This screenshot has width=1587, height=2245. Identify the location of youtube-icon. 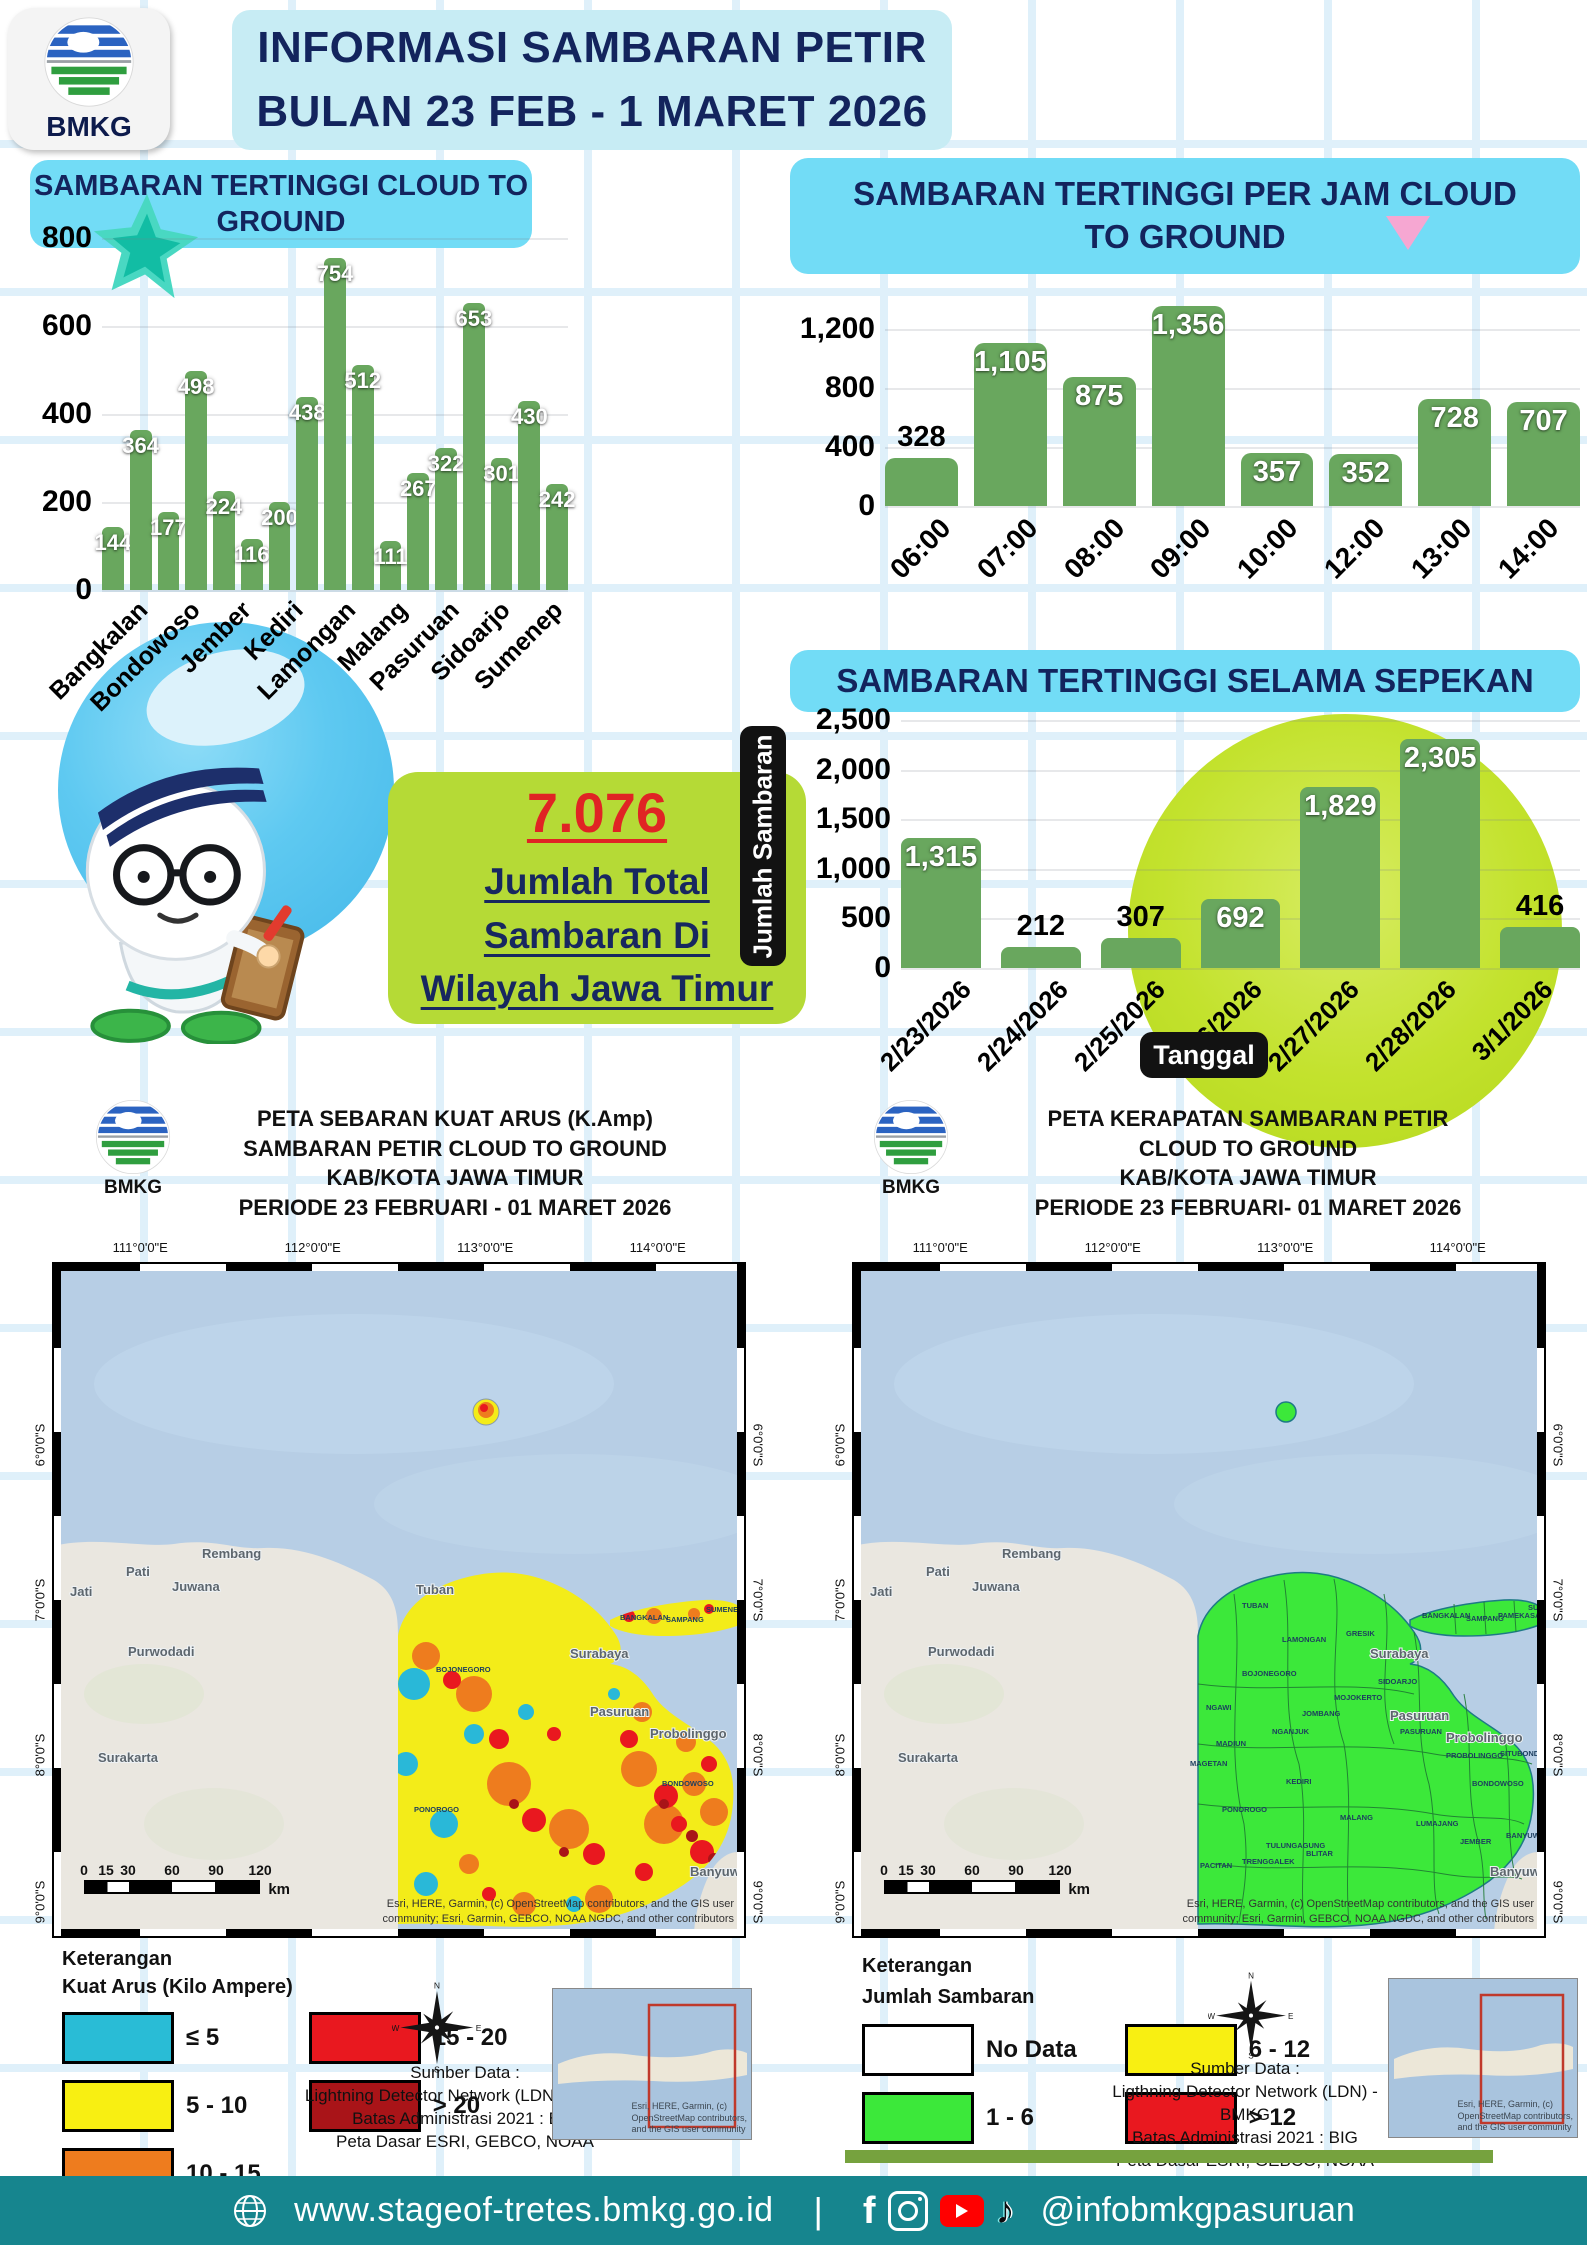
(961, 2210).